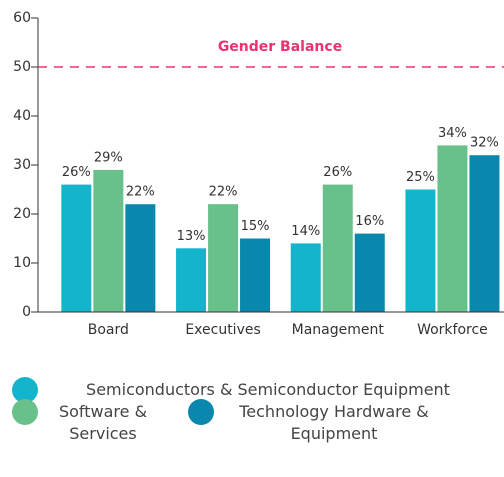 This screenshot has height=477, width=504. What do you see at coordinates (108, 330) in the screenshot?
I see `x-tick-label: Board` at bounding box center [108, 330].